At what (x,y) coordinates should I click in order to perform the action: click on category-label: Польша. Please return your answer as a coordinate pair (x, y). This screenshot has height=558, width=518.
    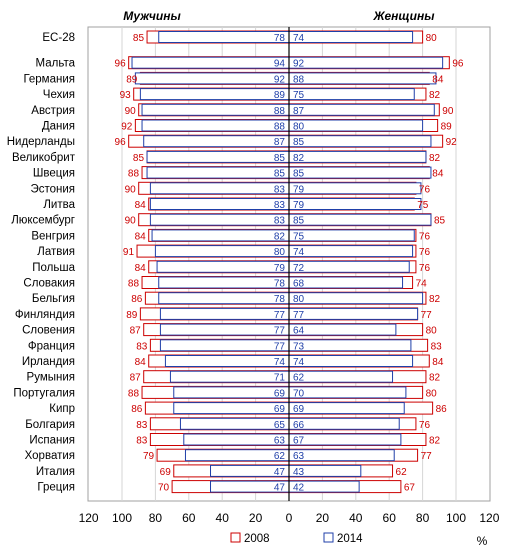
    Looking at the image, I should click on (53, 268).